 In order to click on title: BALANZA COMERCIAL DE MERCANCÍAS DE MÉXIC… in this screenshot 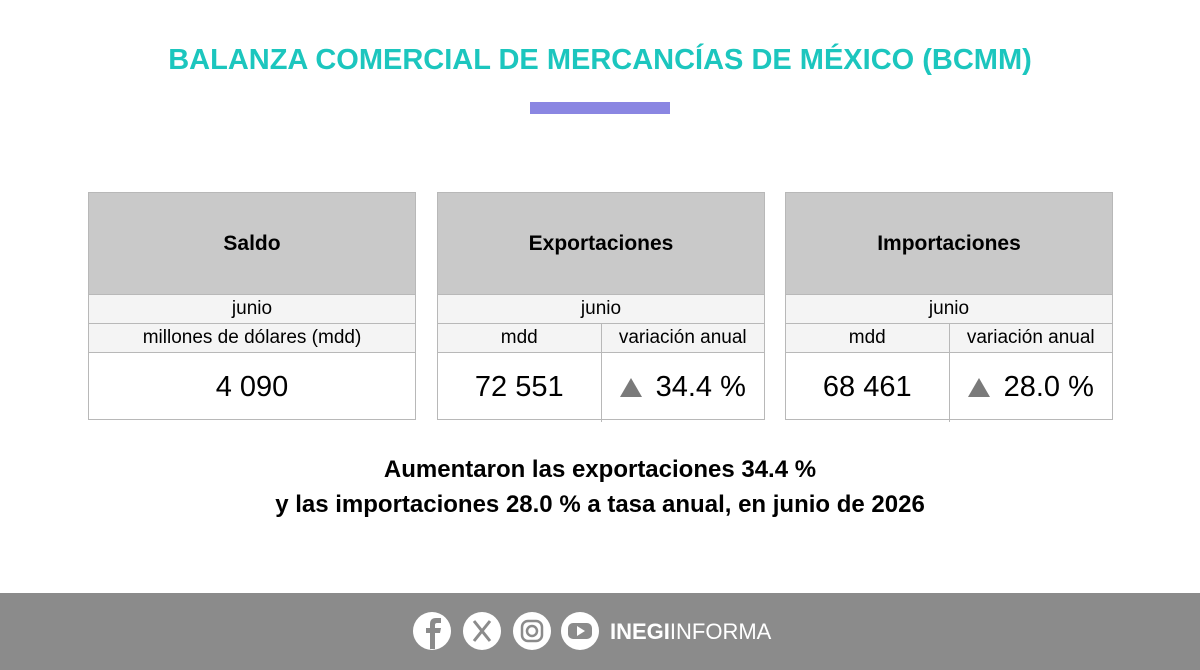, I will do `click(600, 60)`.